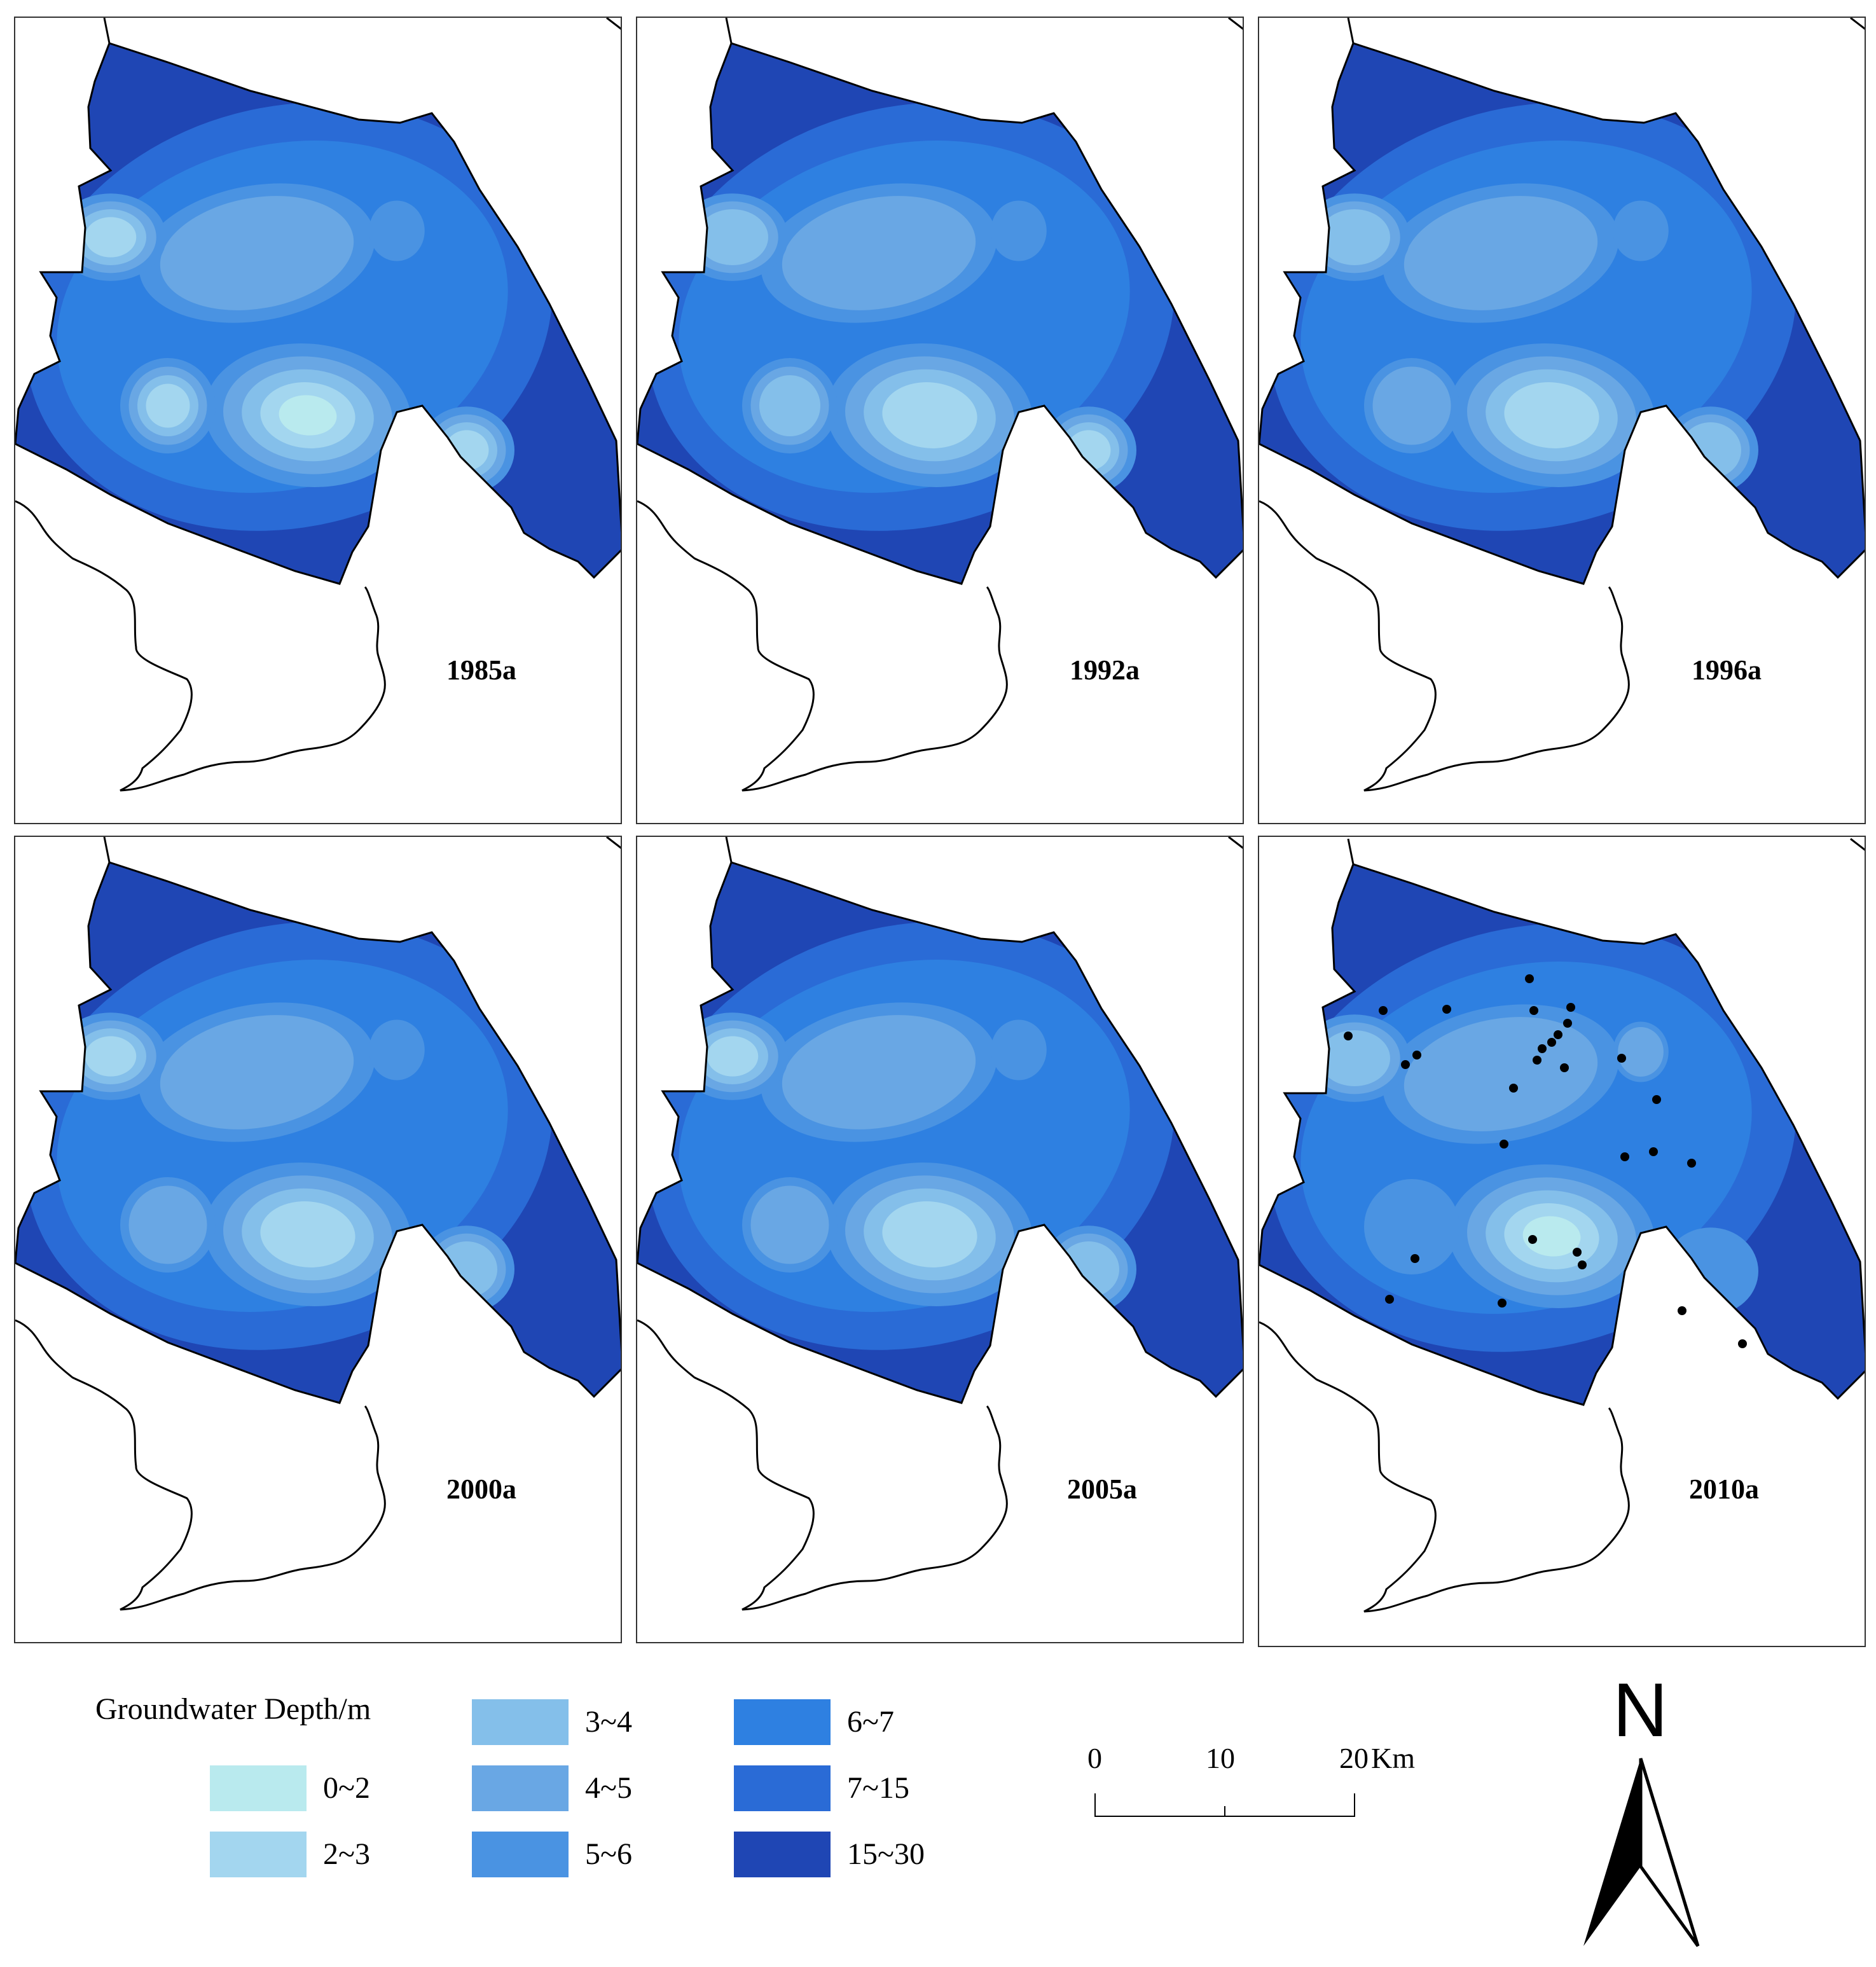 The height and width of the screenshot is (1967, 1876). I want to click on legend-label: 2~3, so click(346, 1854).